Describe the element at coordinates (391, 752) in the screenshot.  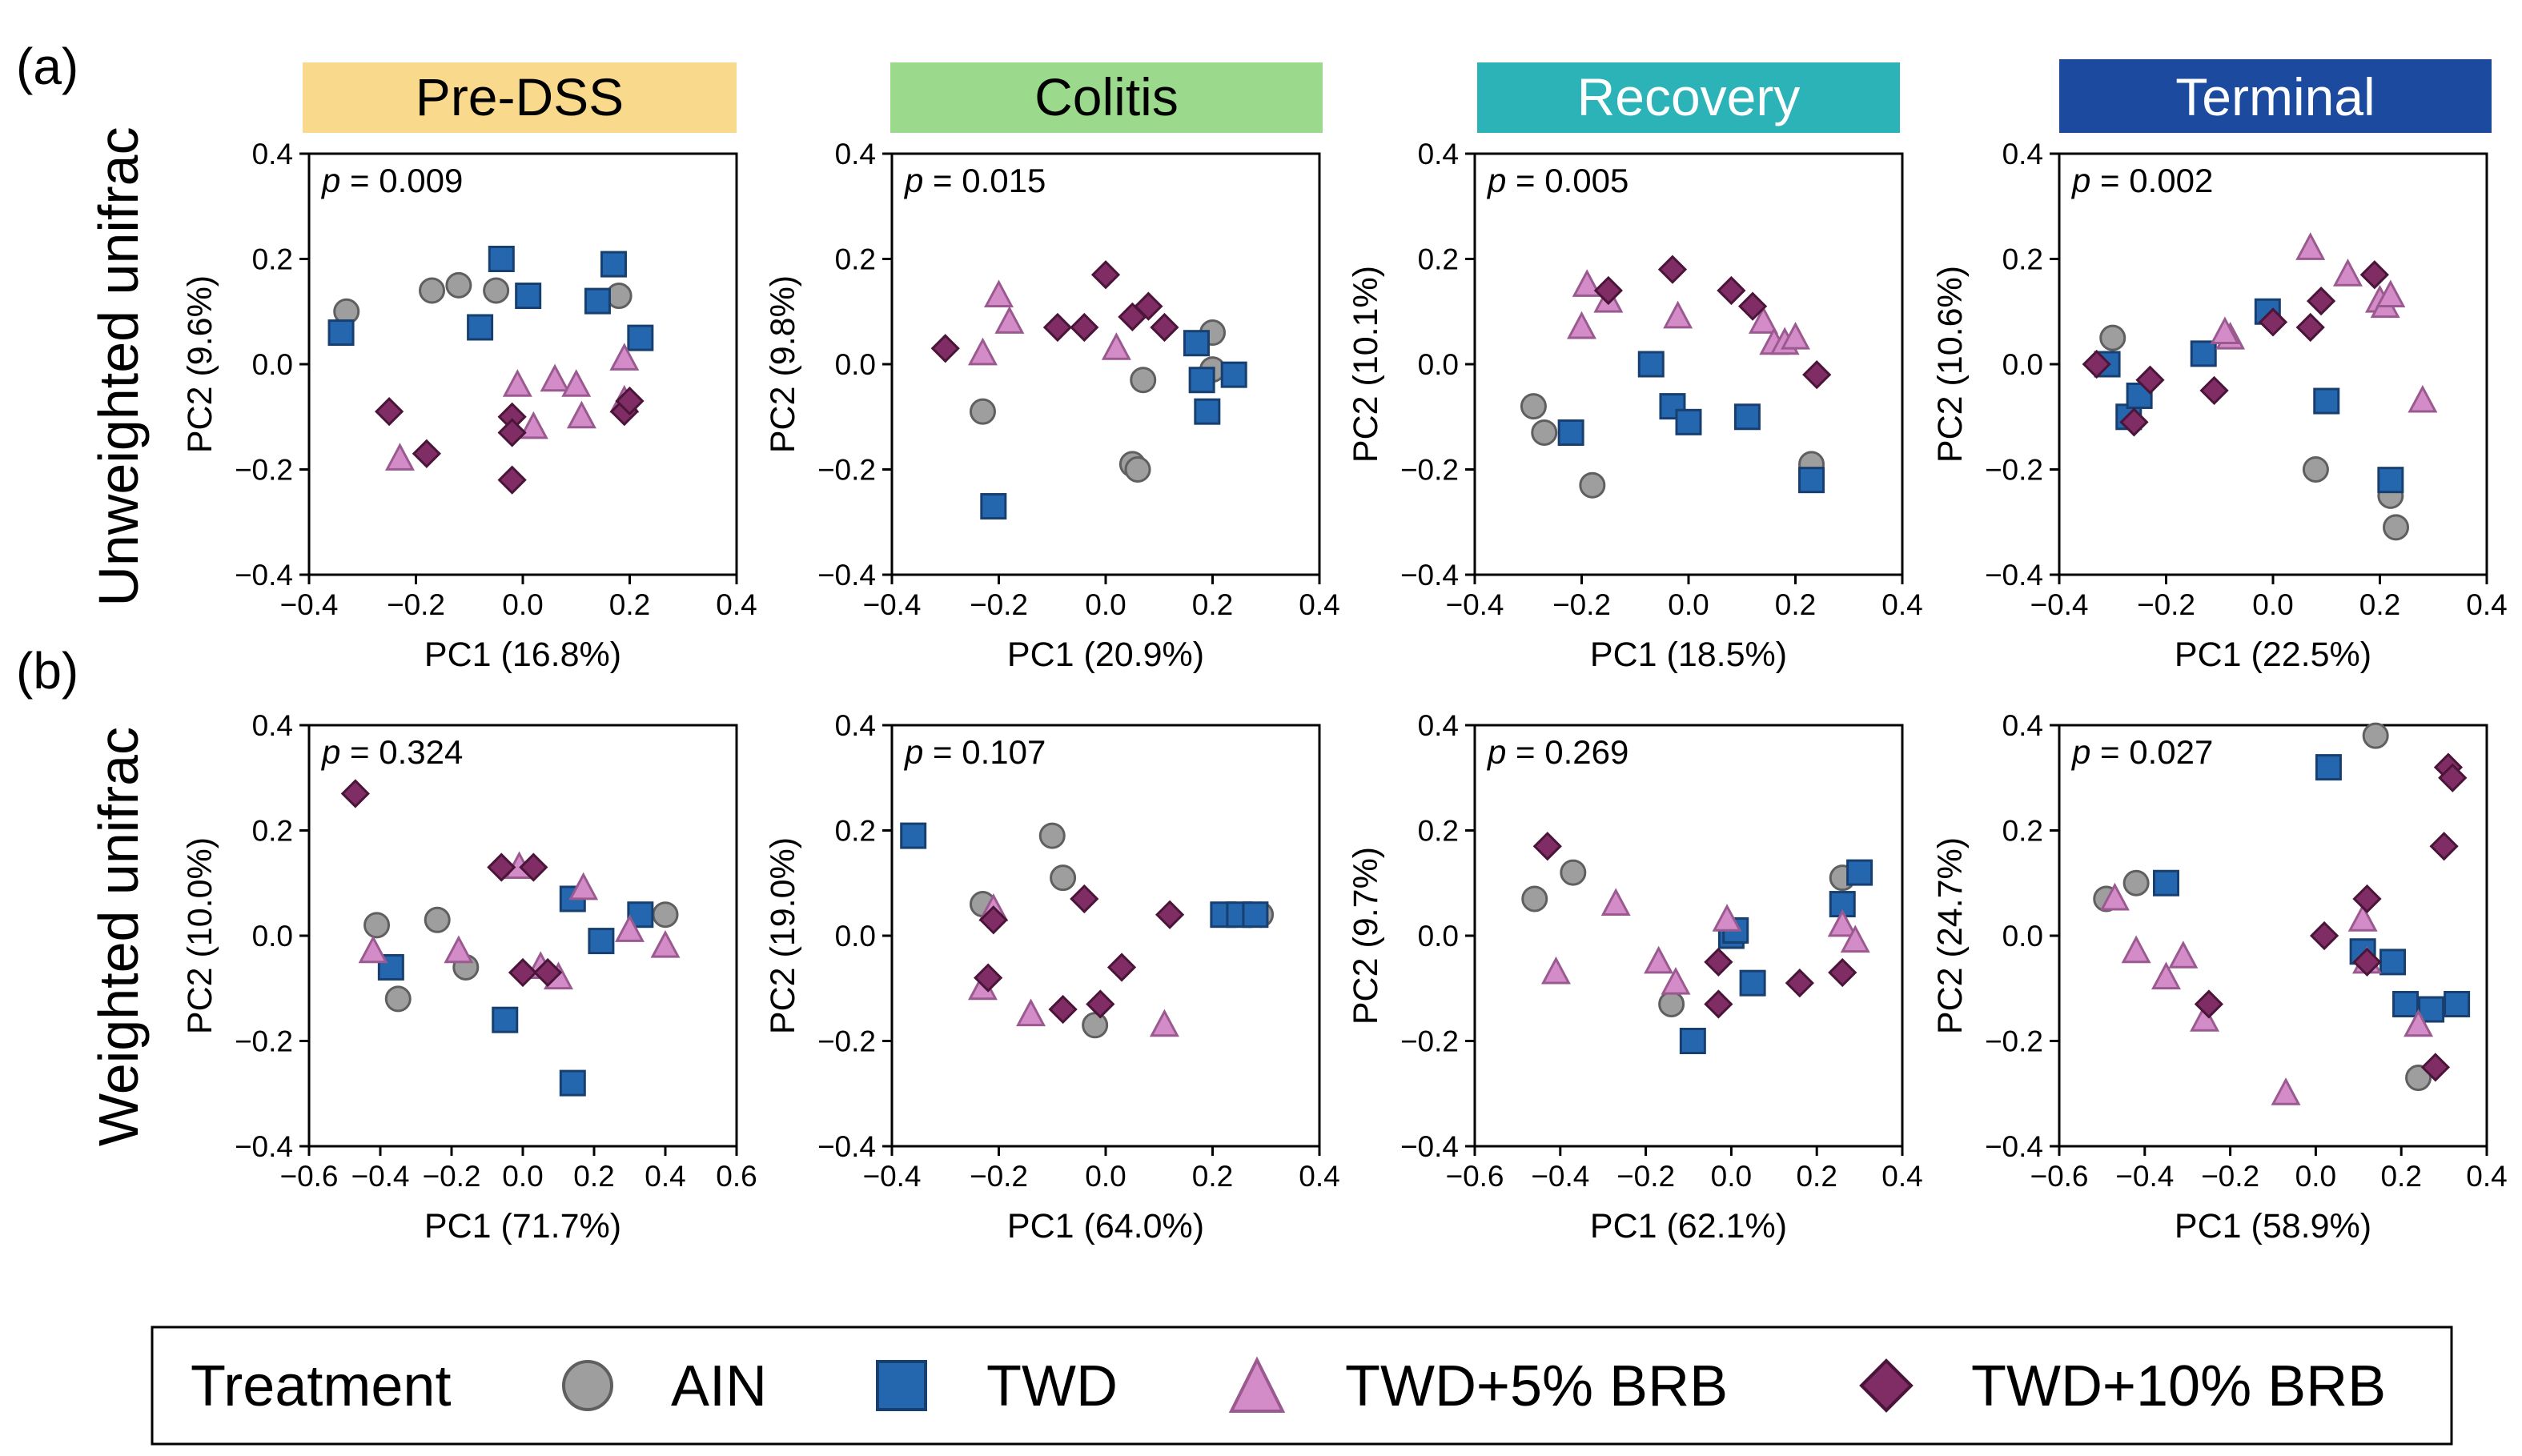
I see `p-value-label: p = 0.324` at that location.